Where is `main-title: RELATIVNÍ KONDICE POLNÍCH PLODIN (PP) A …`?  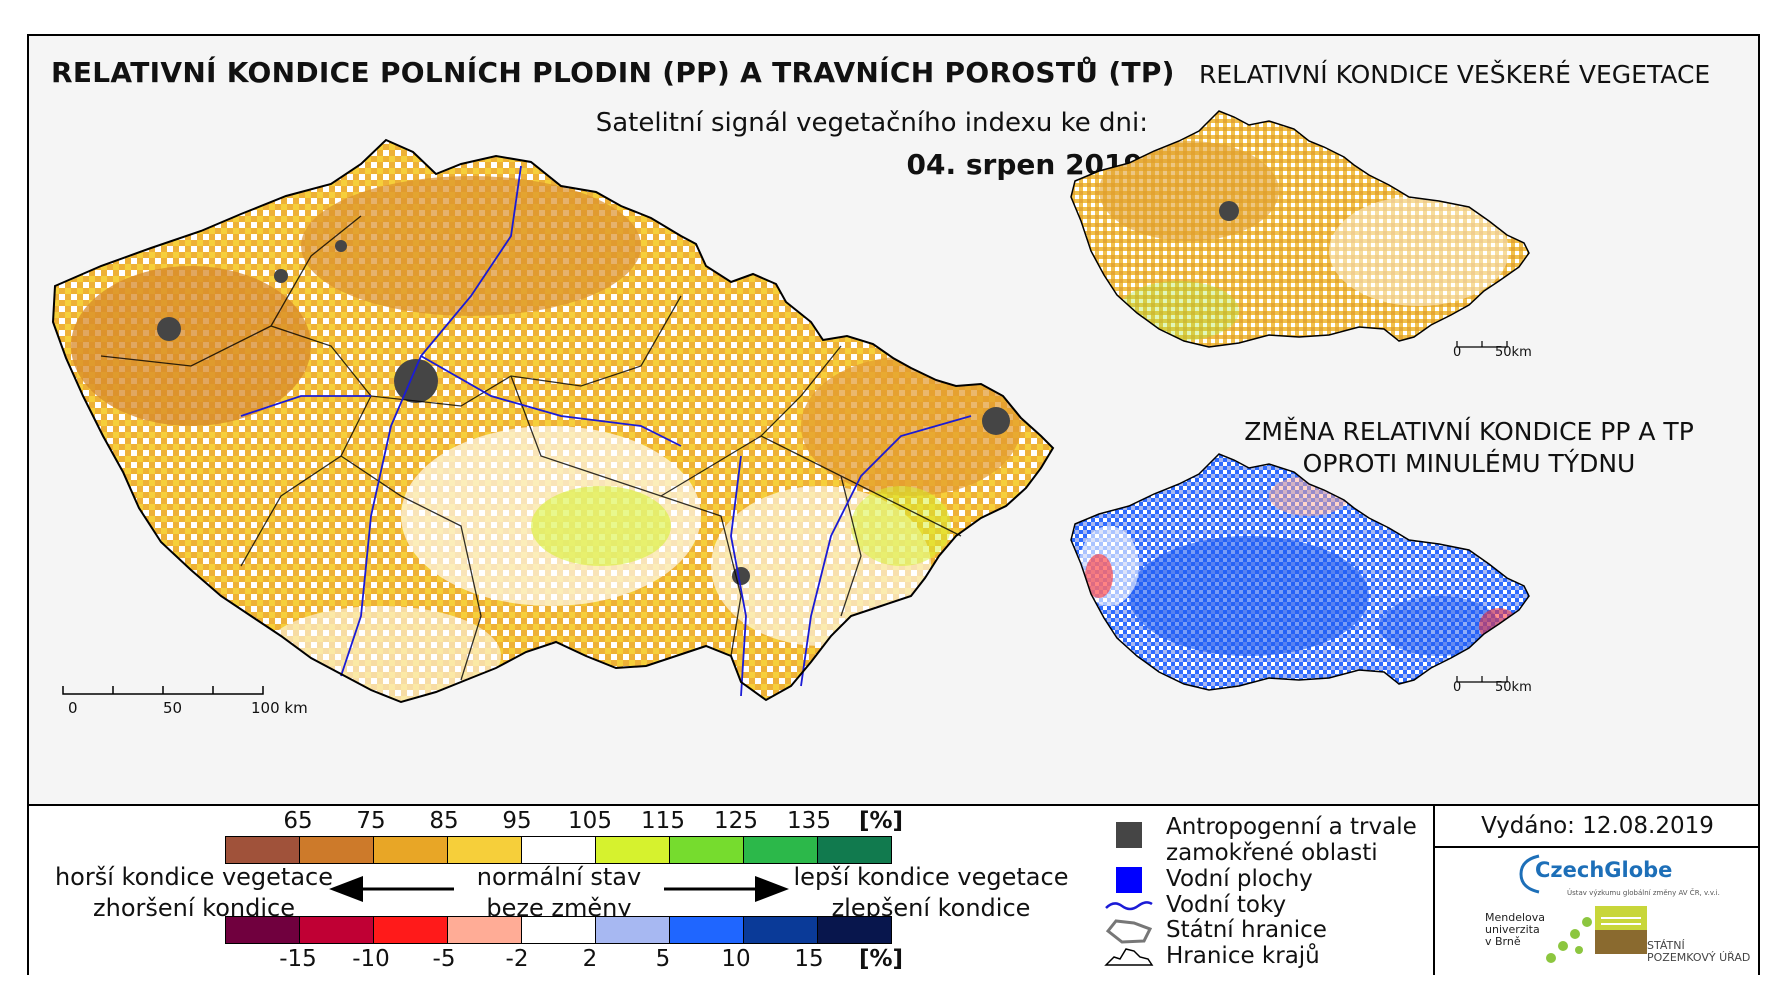
main-title: RELATIVNÍ KONDICE POLNÍCH PLODIN (PP) A … is located at coordinates (613, 72).